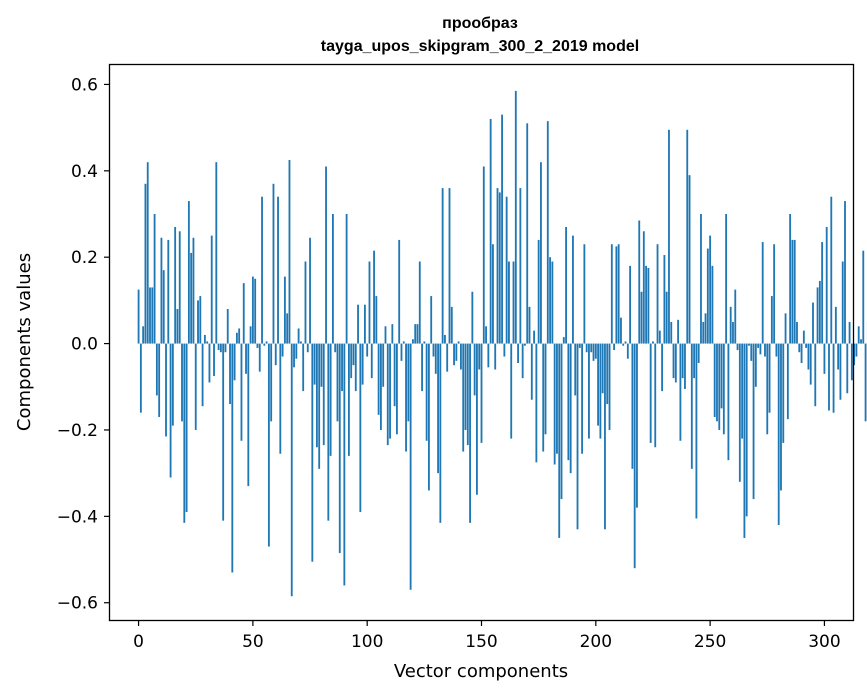  What do you see at coordinates (84, 258) in the screenshot?
I see `y-tick-label: 0.2` at bounding box center [84, 258].